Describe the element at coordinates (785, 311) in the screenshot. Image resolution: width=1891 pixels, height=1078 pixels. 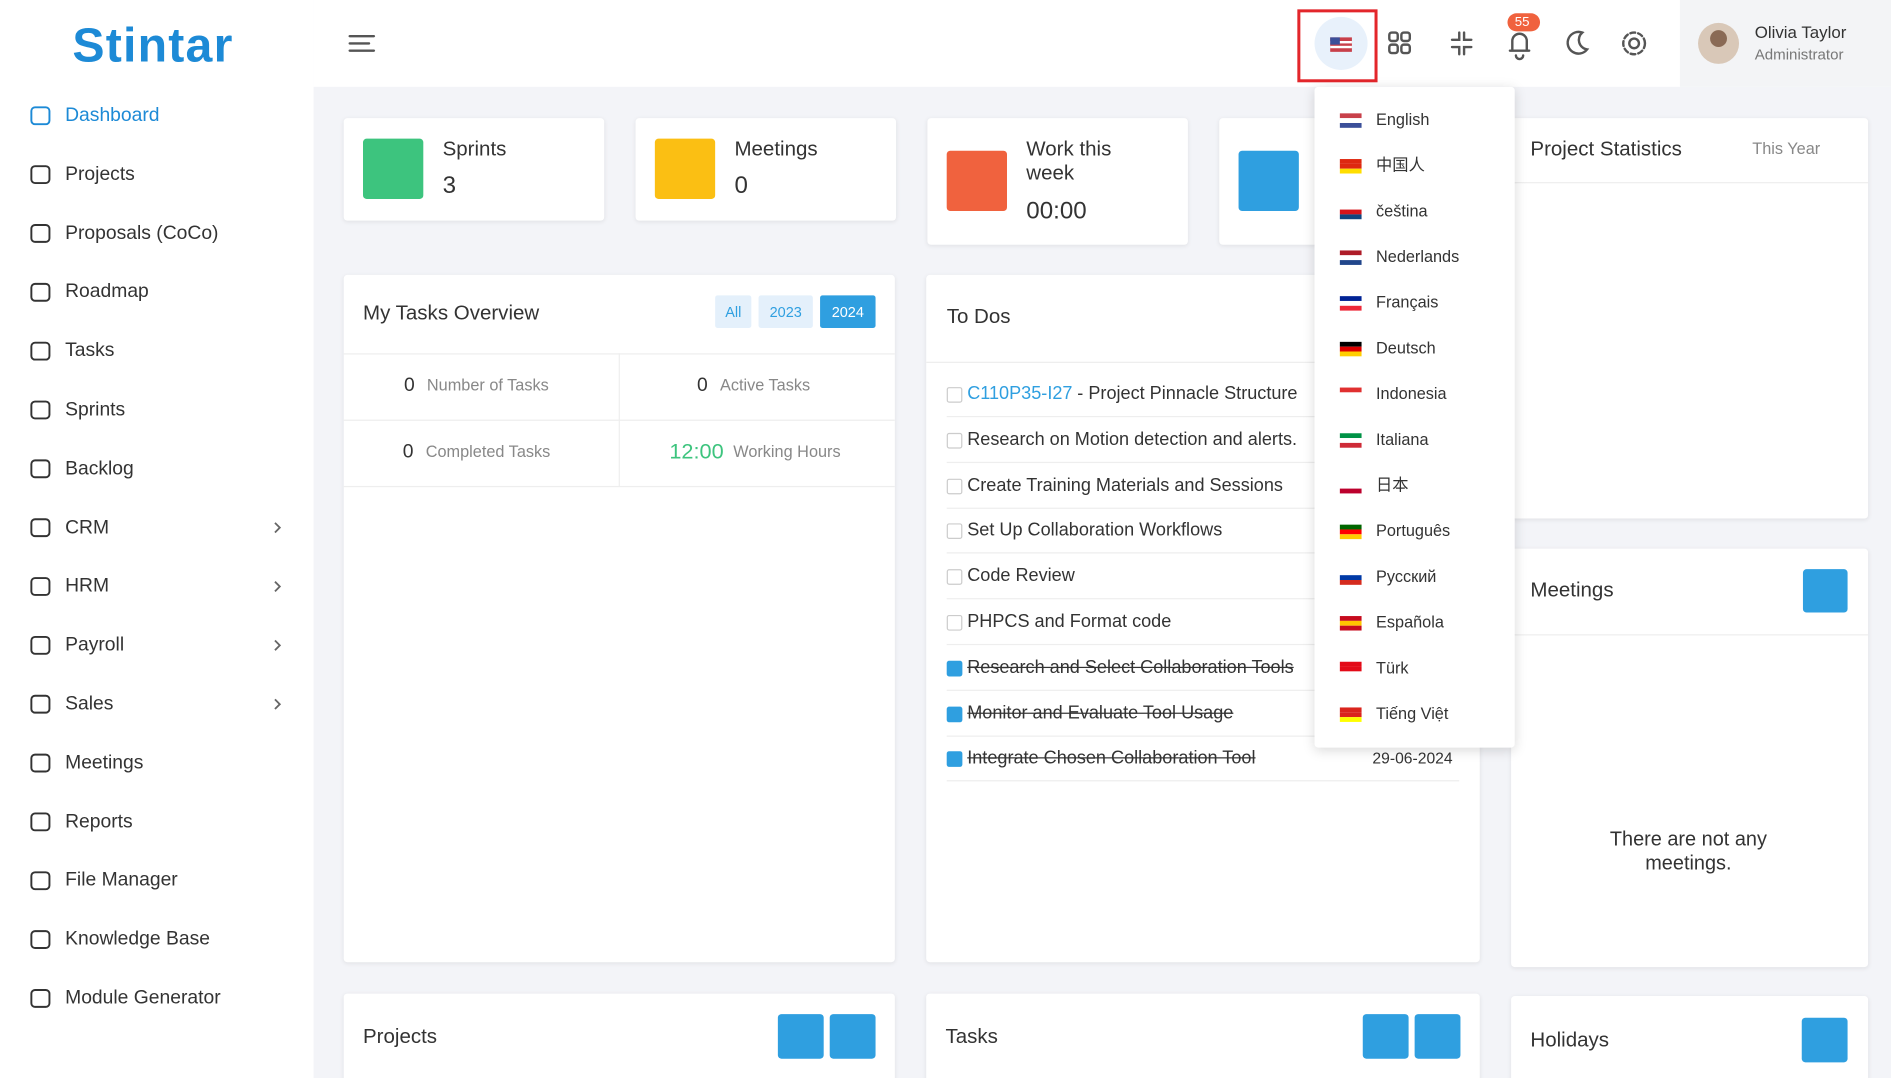
I see `filter-button: 2023` at that location.